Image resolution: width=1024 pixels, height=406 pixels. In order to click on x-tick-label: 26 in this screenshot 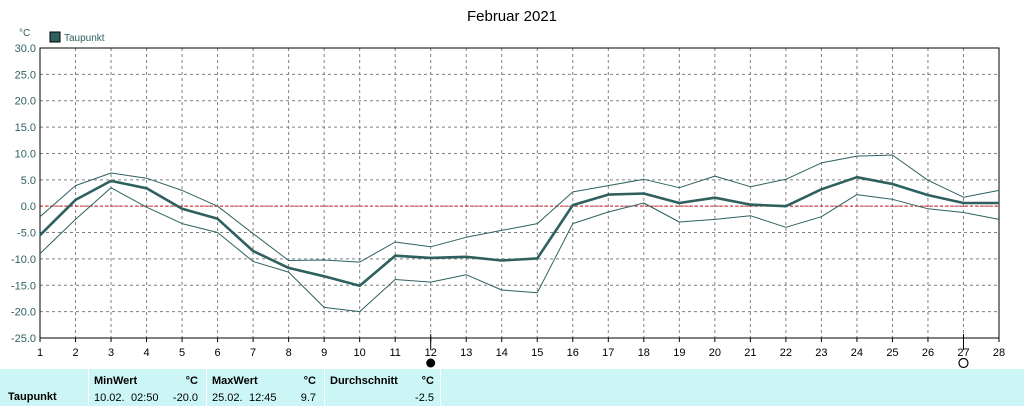, I will do `click(928, 353)`.